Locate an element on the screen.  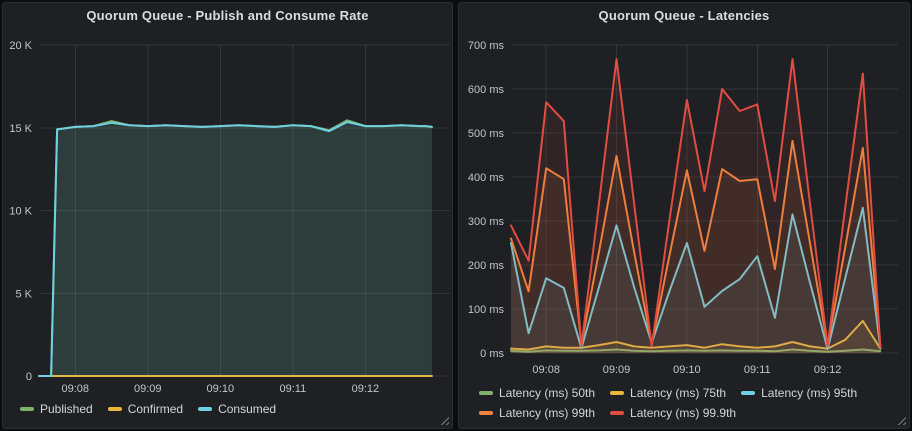
legend-row: Latency (ms) 99th Latency (ms) 99.9th is located at coordinates (668, 413).